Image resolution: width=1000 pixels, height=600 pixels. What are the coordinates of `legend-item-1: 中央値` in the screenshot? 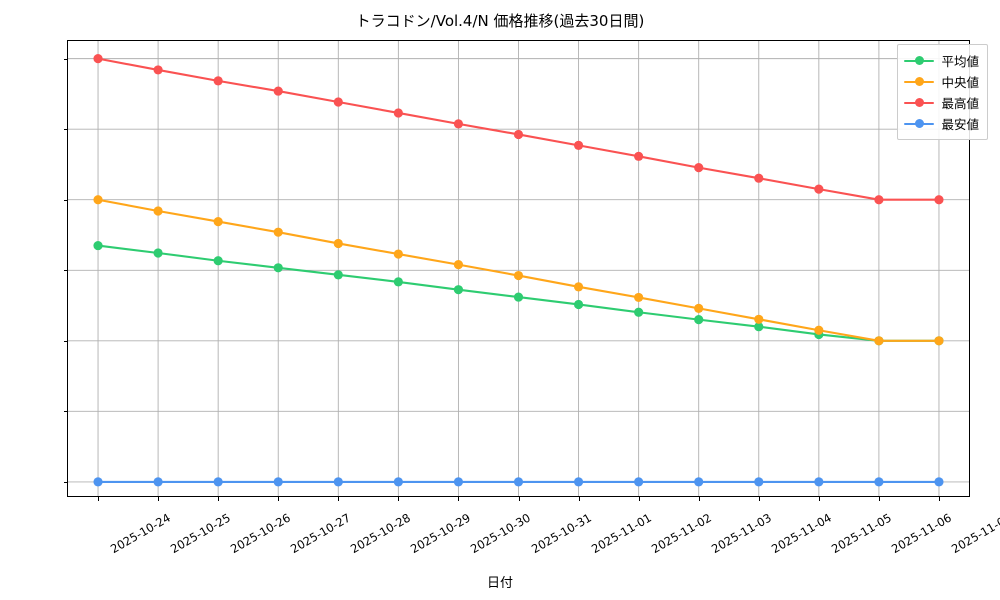 It's located at (941, 81).